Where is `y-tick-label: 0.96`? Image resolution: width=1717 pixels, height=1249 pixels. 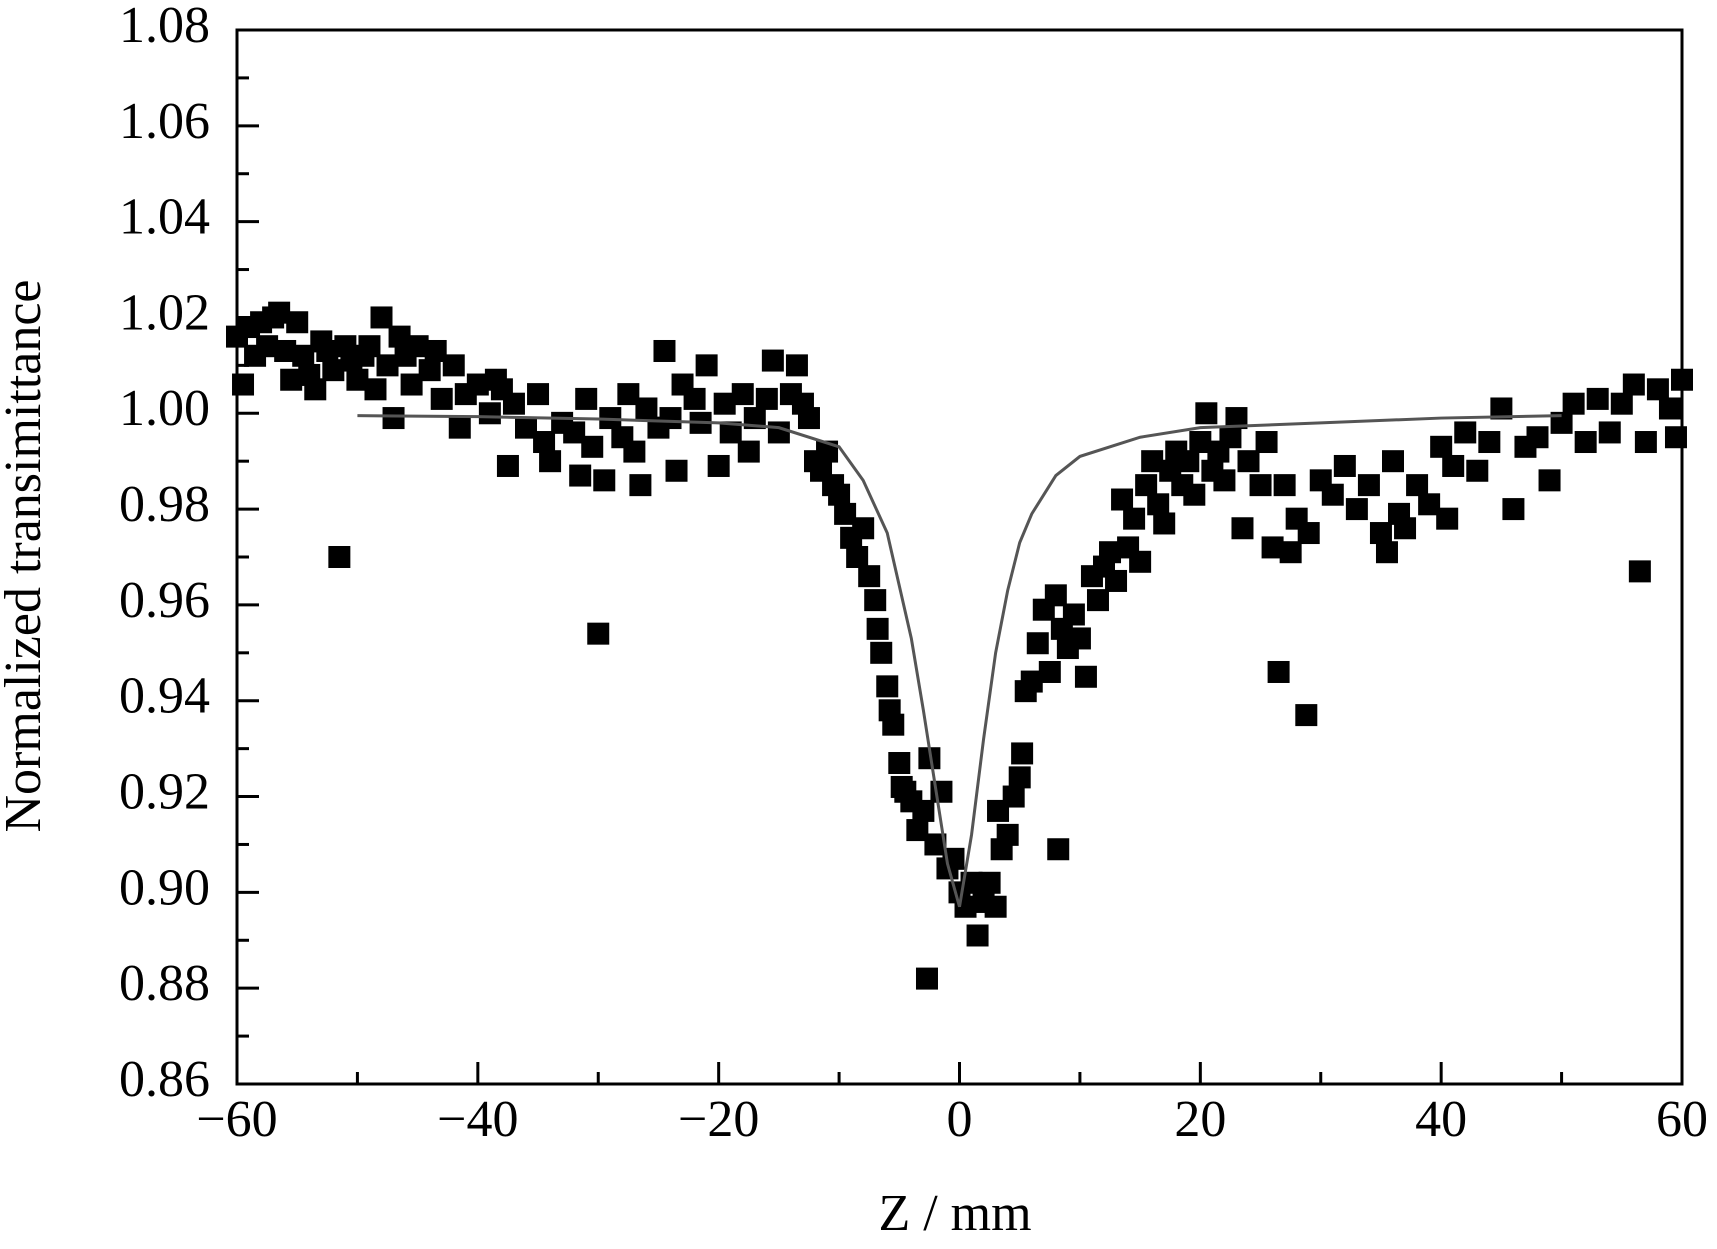
y-tick-label: 0.96 is located at coordinates (164, 600).